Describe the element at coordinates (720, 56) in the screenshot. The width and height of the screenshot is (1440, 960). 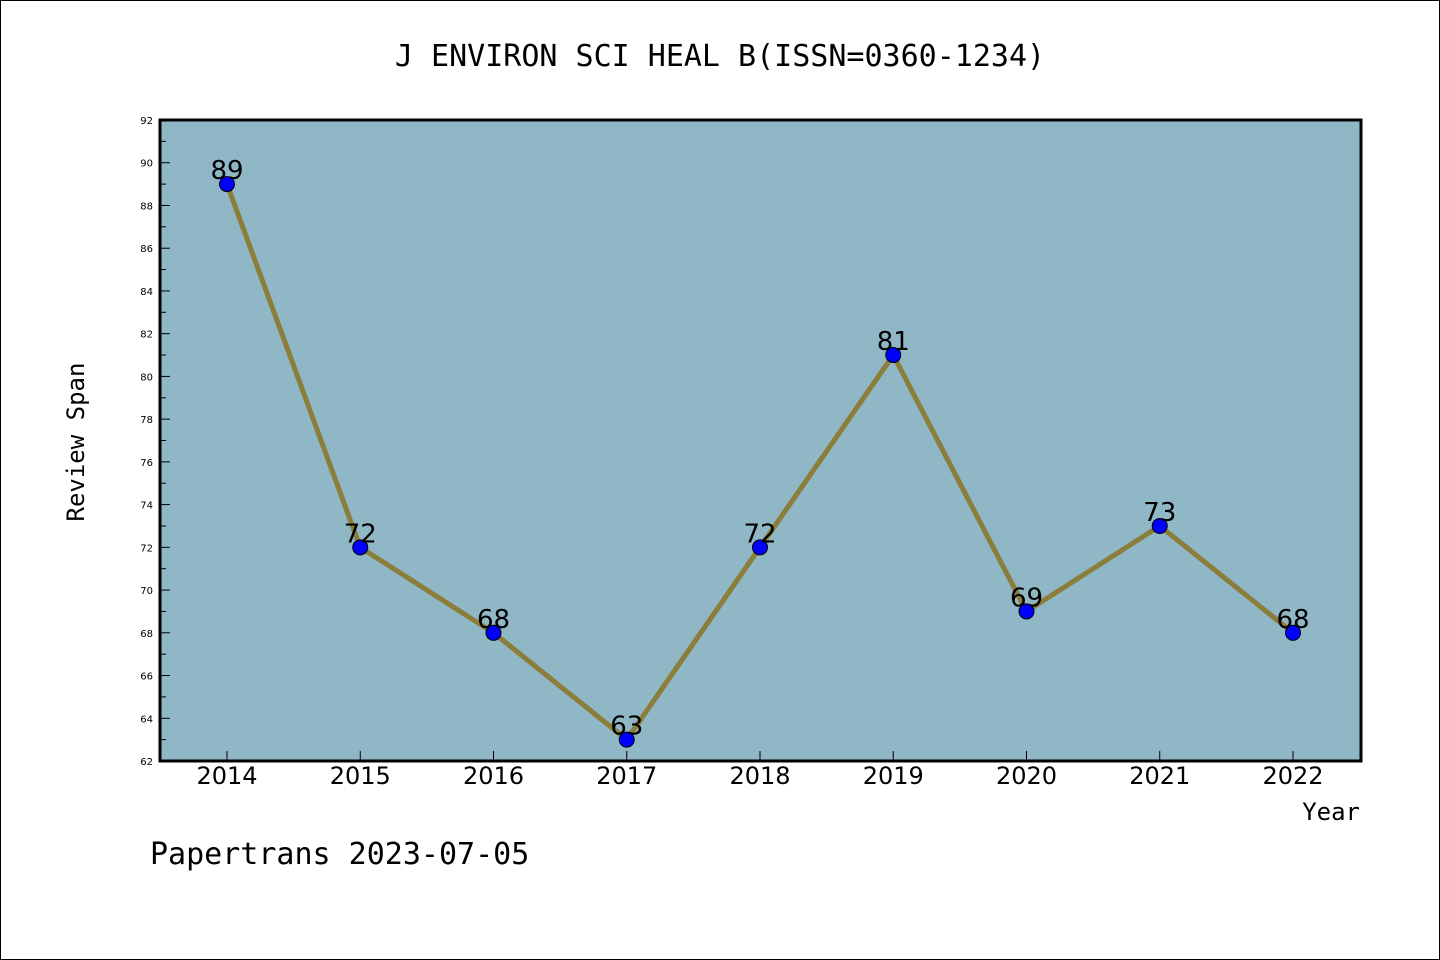
I see `chart-title: J ENVIRON SCI HEAL B(ISSN=0360-1234)` at that location.